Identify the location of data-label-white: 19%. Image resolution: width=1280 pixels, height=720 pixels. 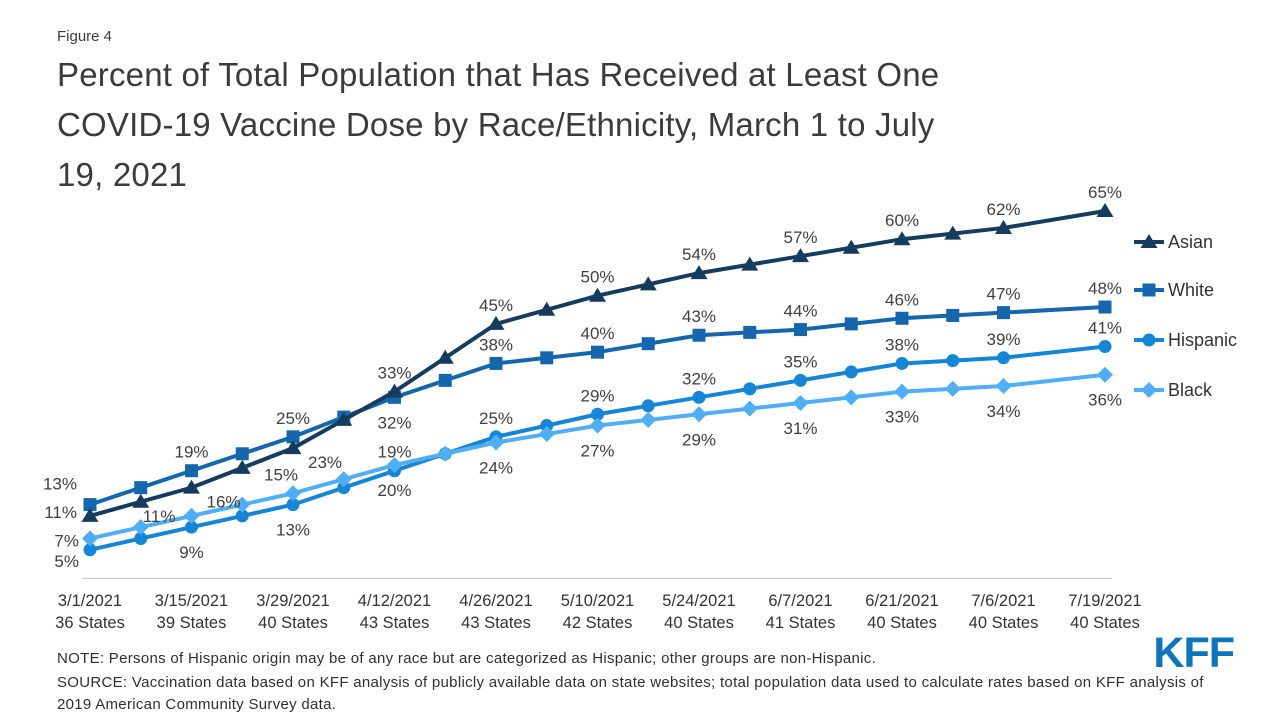
(191, 452).